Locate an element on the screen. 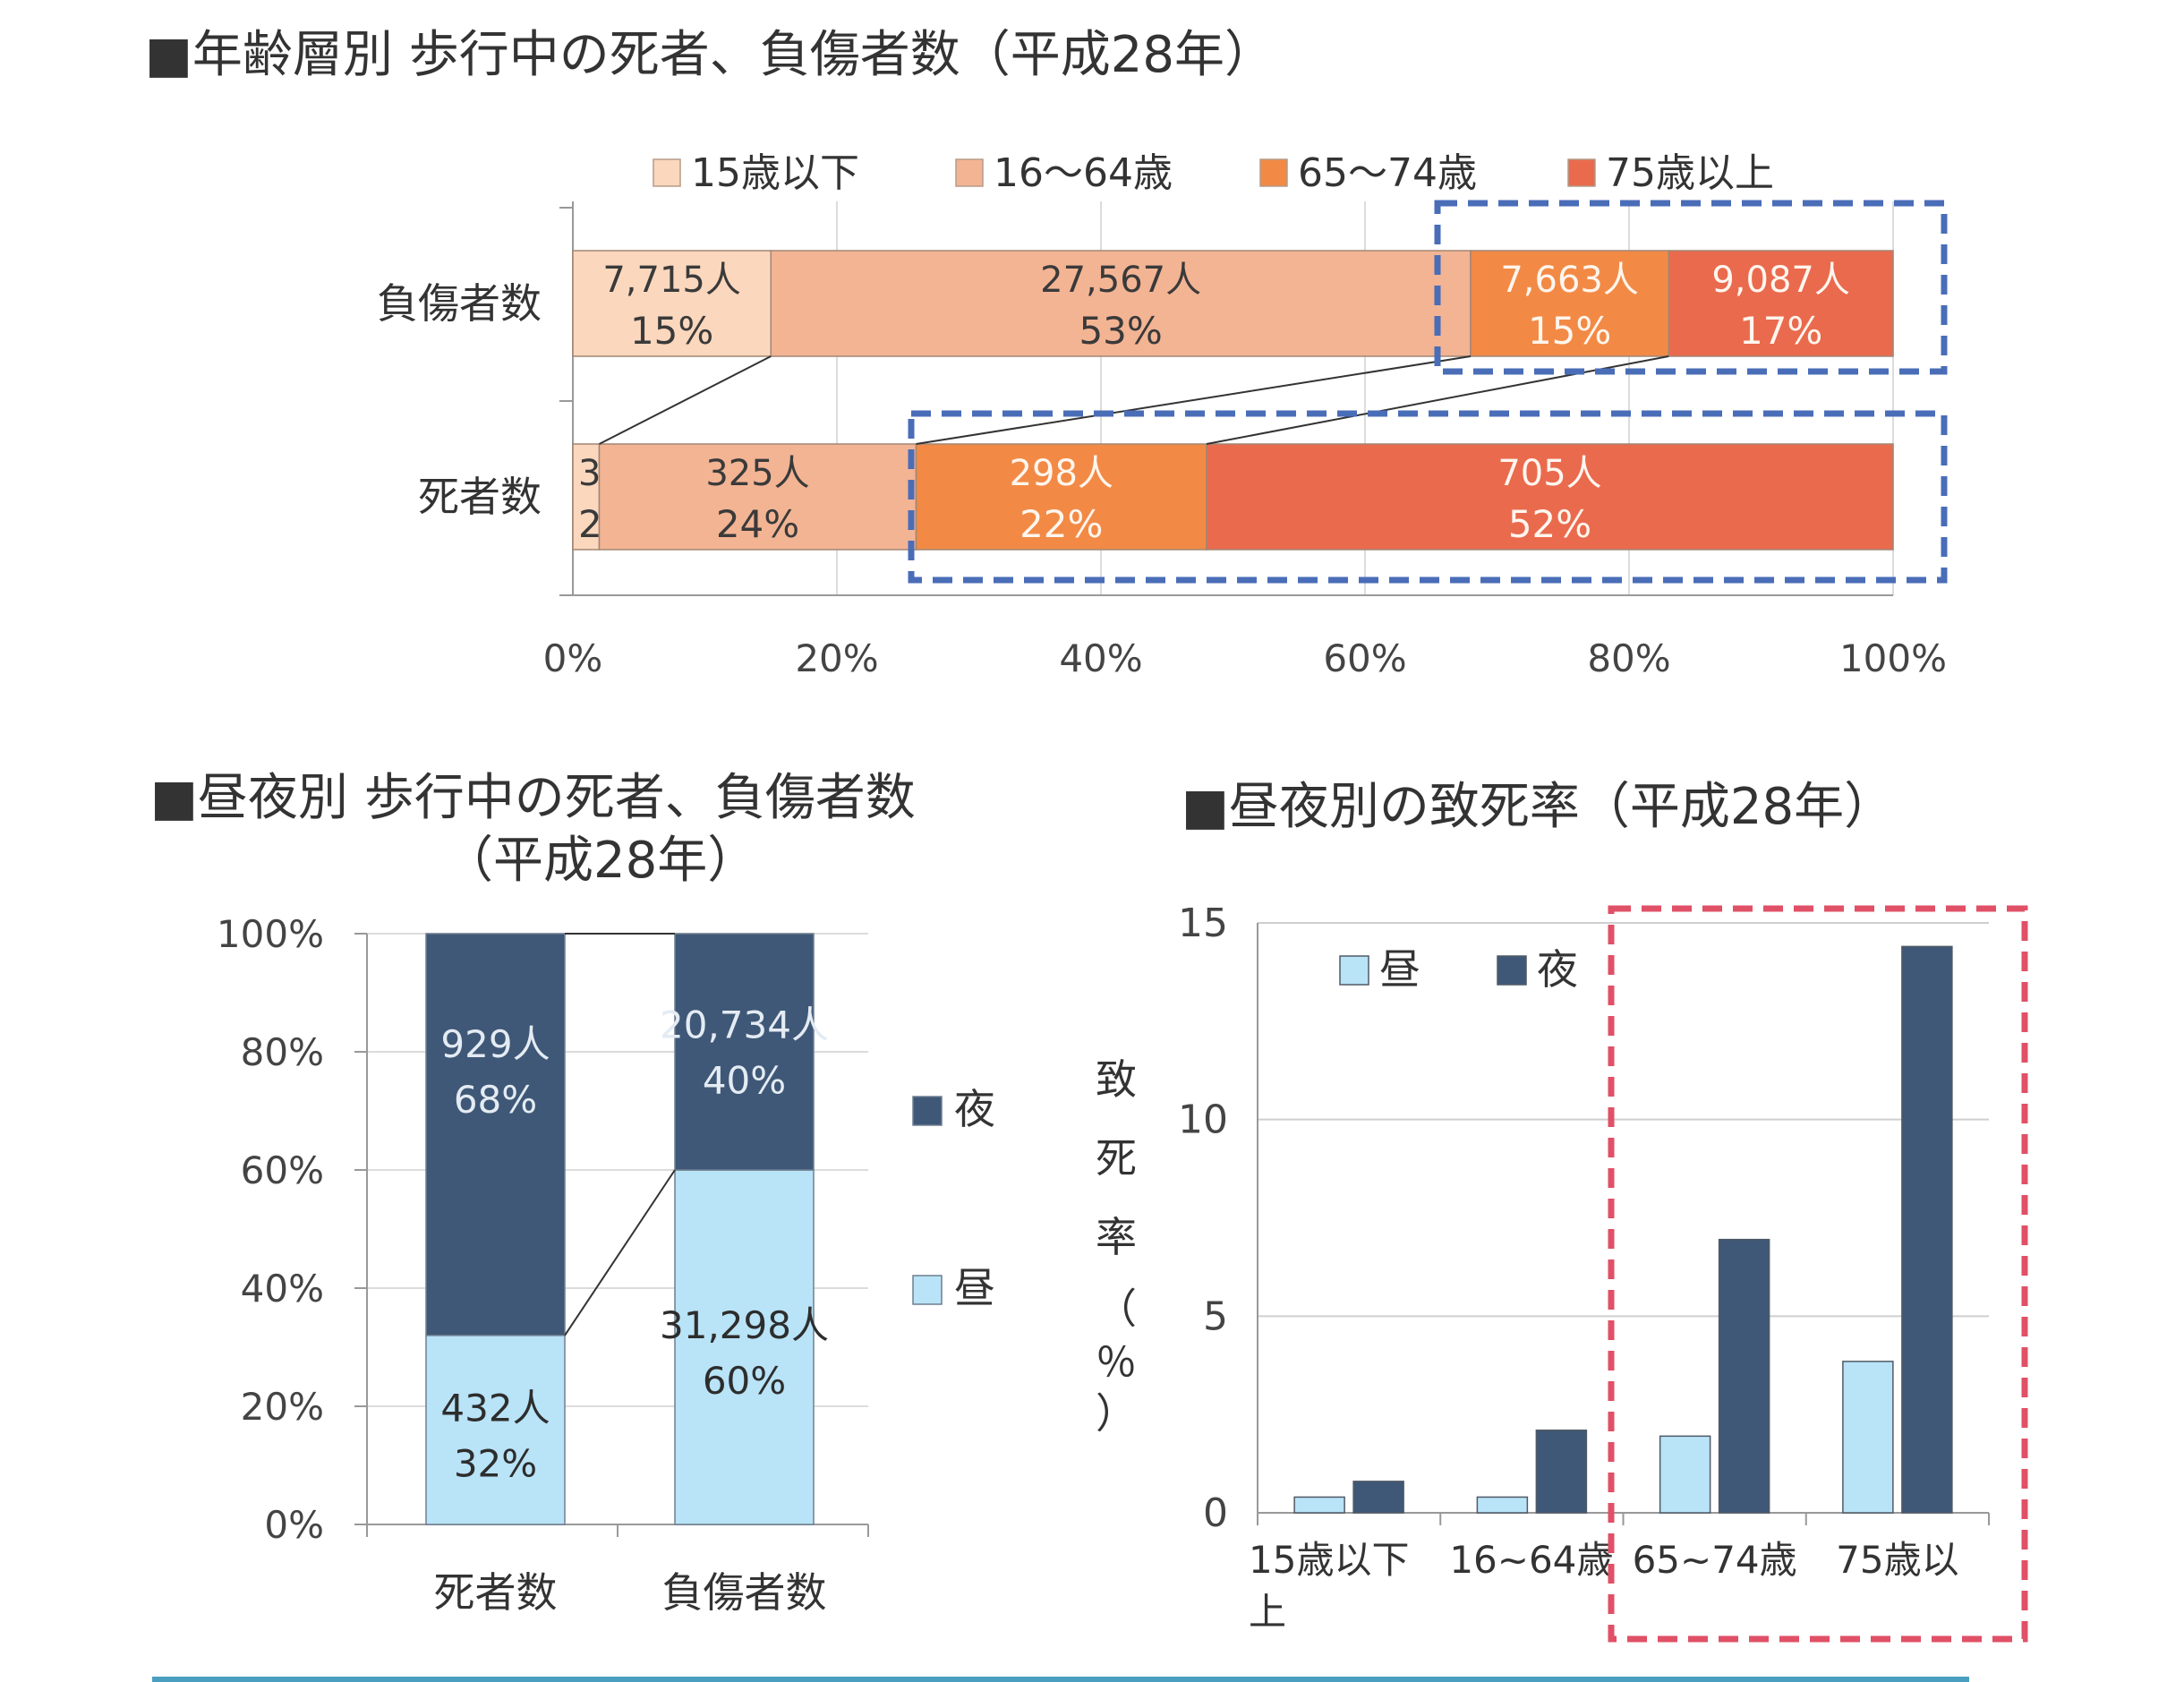 The width and height of the screenshot is (2184, 1682). category-label: 65~74歳 is located at coordinates (1715, 1560).